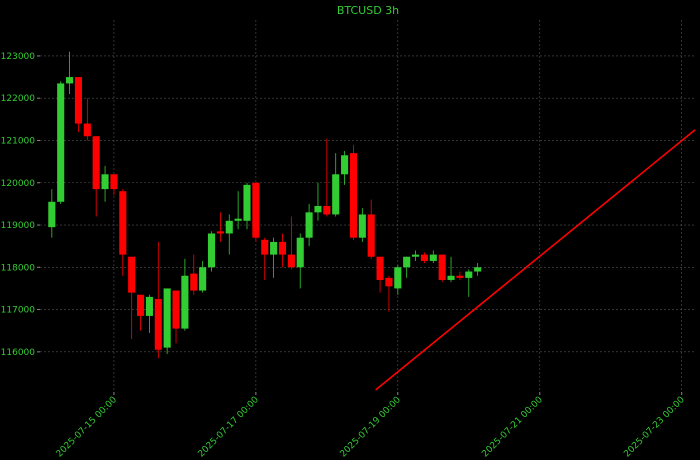  Describe the element at coordinates (368, 10) in the screenshot. I see `chart-title: BTCUSD 3h` at that location.